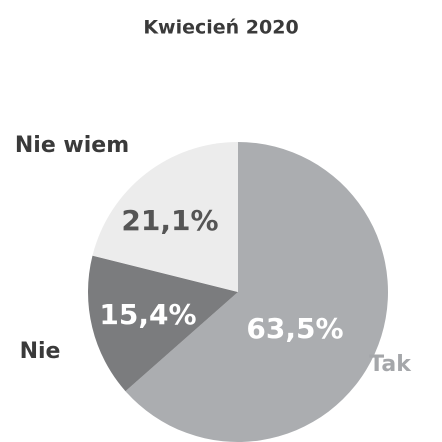 The width and height of the screenshot is (442, 442). I want to click on category-label: Nie, so click(40, 351).